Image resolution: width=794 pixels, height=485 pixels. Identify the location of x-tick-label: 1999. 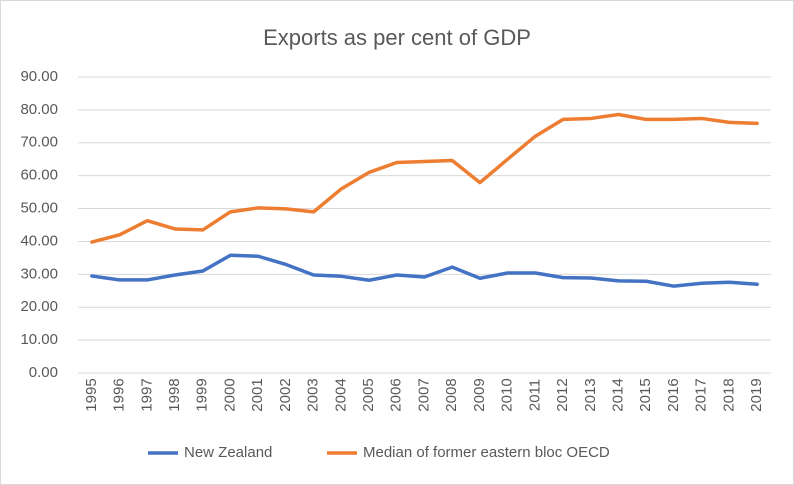
(202, 394).